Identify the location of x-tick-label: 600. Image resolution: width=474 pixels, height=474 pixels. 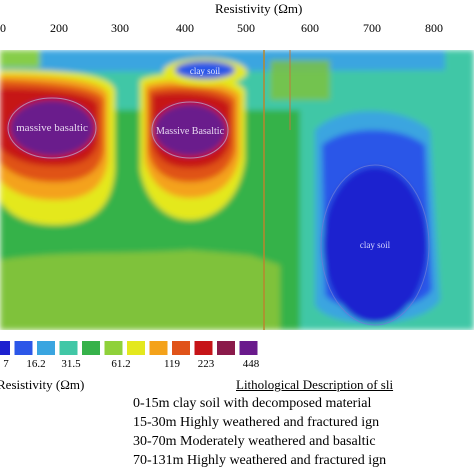
(310, 28).